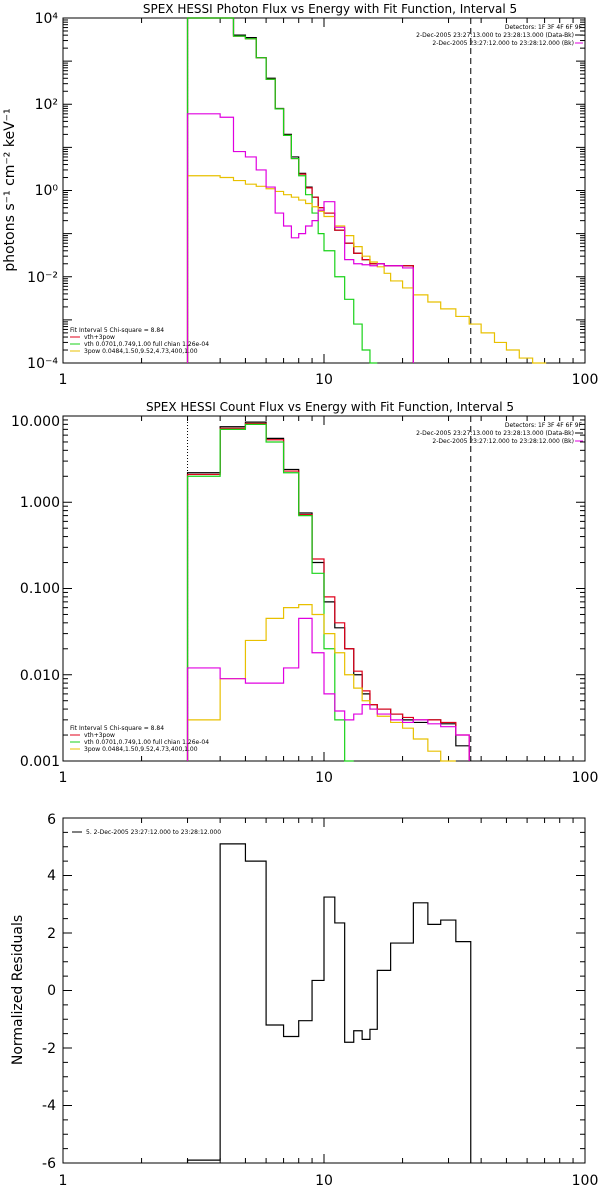  I want to click on photon-series-2-vth-0-0701-0-749-1-00-fu-line, so click(282, 190).